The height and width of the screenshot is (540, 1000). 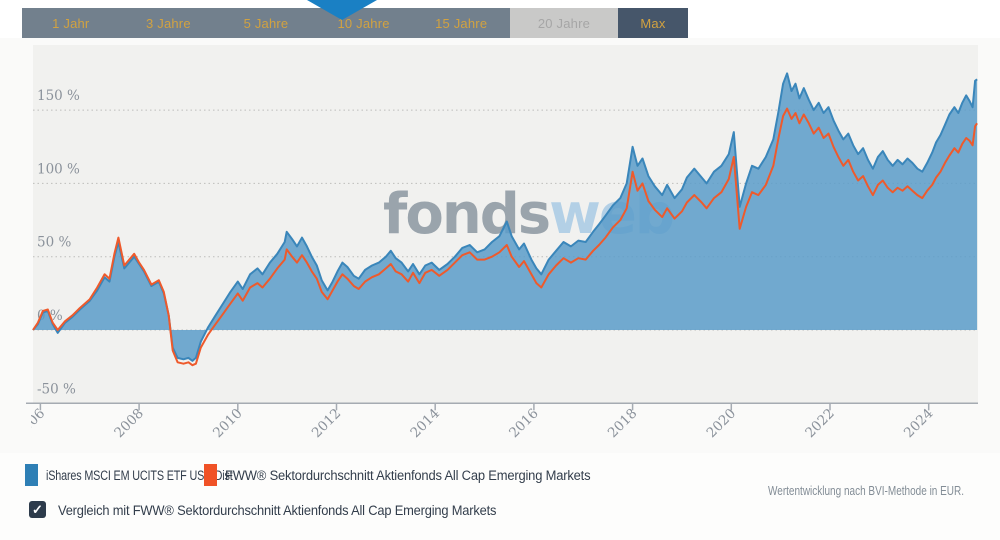 I want to click on y-axis-labels: 150 %100 %50 %0 %-50 %, so click(x=58, y=242).